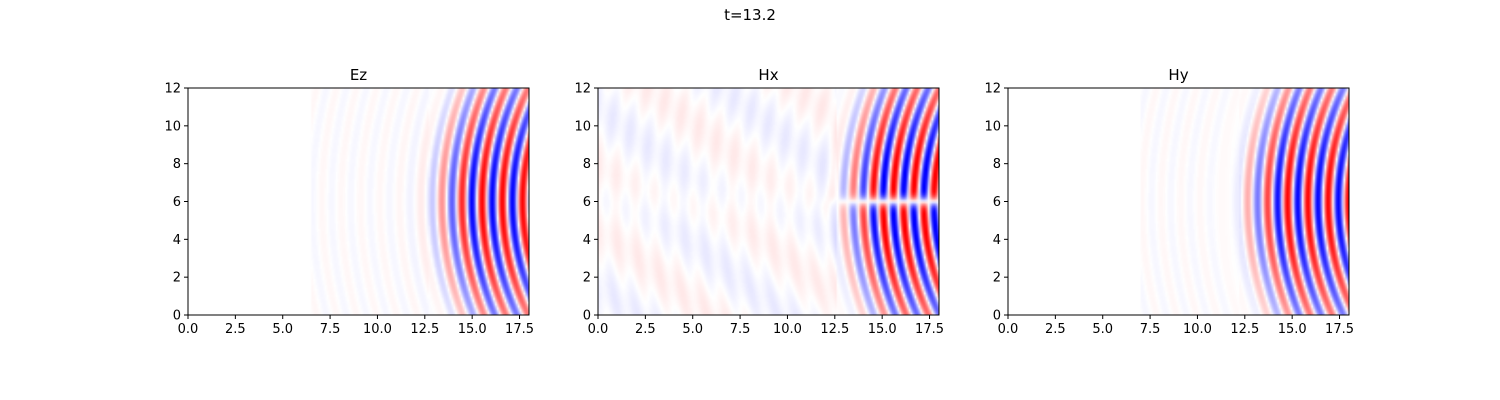 The width and height of the screenshot is (1500, 400). What do you see at coordinates (750, 15) in the screenshot?
I see `figure-suptitle: t=13.2` at bounding box center [750, 15].